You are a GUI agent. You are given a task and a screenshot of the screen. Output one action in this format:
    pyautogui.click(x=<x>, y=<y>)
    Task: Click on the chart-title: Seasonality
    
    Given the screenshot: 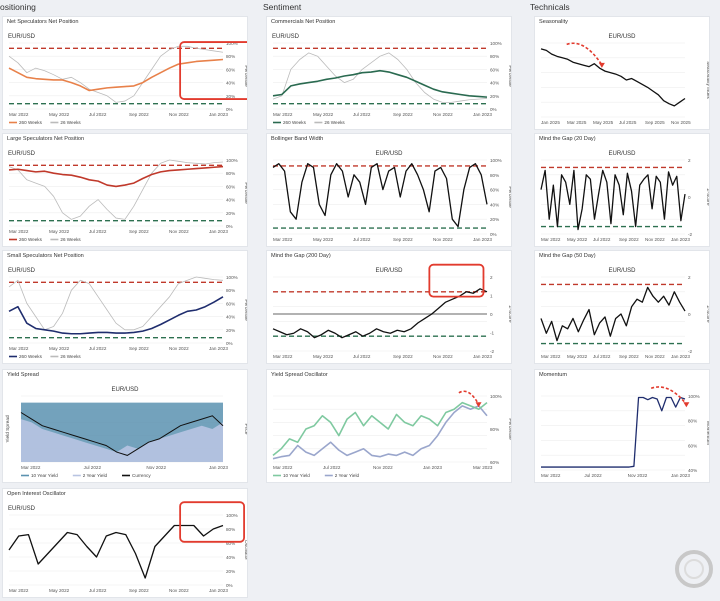 What is the action you would take?
    pyautogui.click(x=553, y=22)
    